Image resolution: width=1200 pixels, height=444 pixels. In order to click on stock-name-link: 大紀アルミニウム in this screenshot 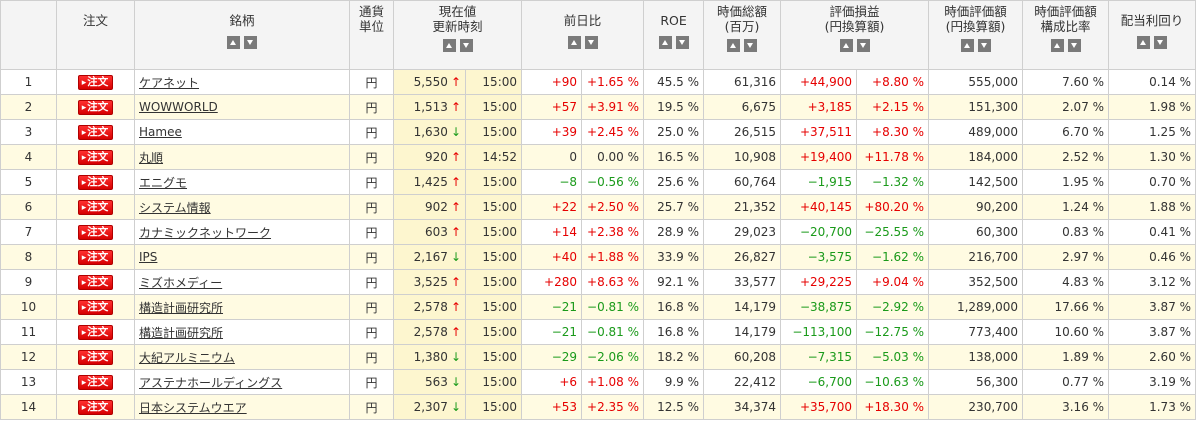, I will do `click(187, 357)`.